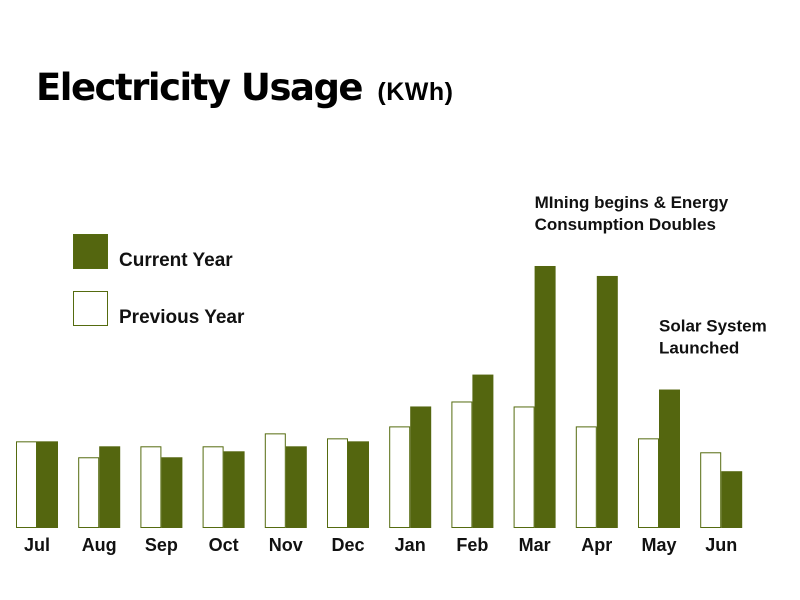 This screenshot has height=600, width=800. Describe the element at coordinates (415, 92) in the screenshot. I see `chart-title-unit: (KWh)` at that location.